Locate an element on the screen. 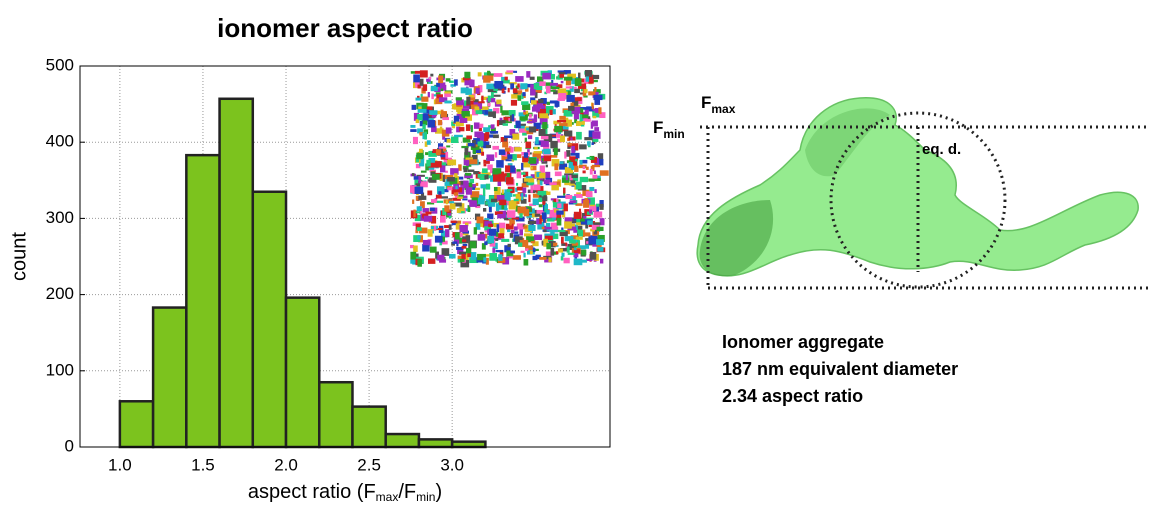 The image size is (1149, 519). bar is located at coordinates (369, 427).